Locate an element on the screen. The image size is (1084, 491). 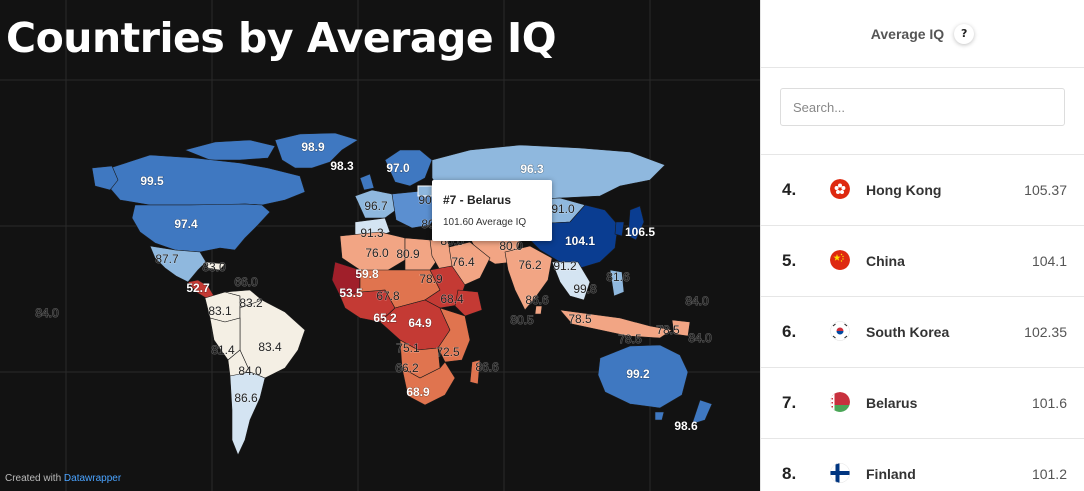
sidebar-title: Average IQ is located at coordinates (907, 33).